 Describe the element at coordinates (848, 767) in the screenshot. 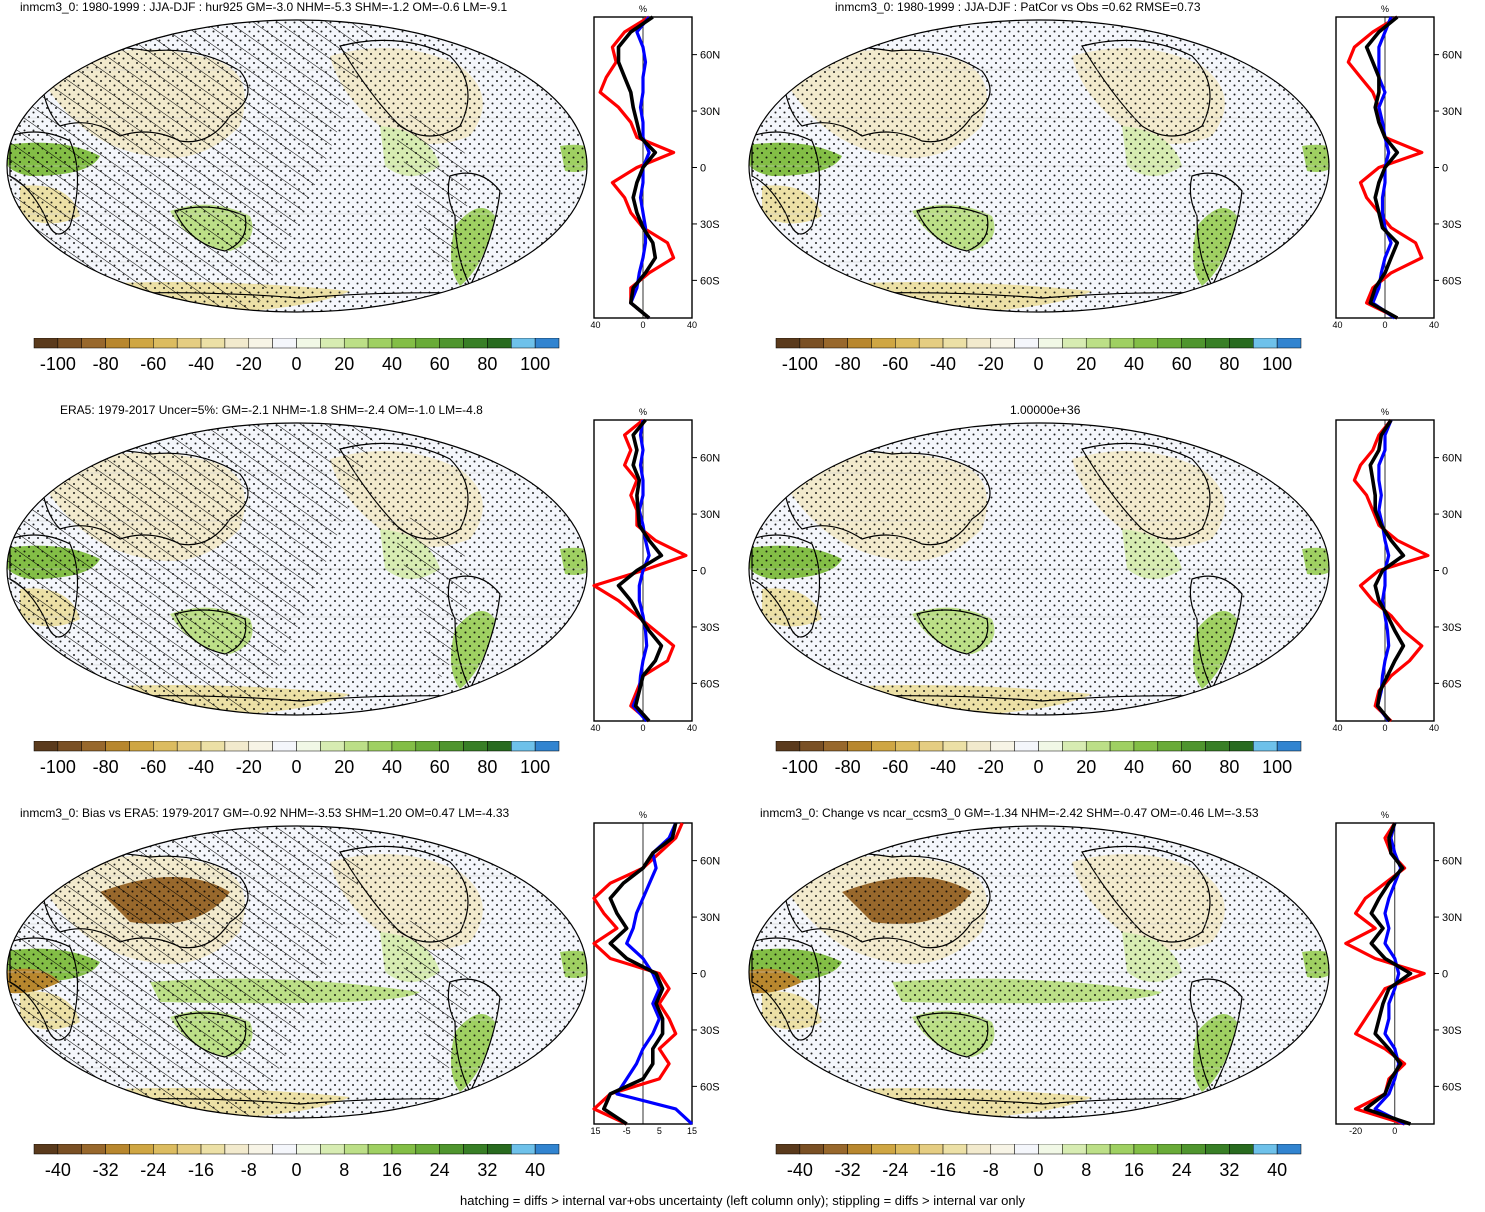

I see `colorbar-label: -80` at that location.